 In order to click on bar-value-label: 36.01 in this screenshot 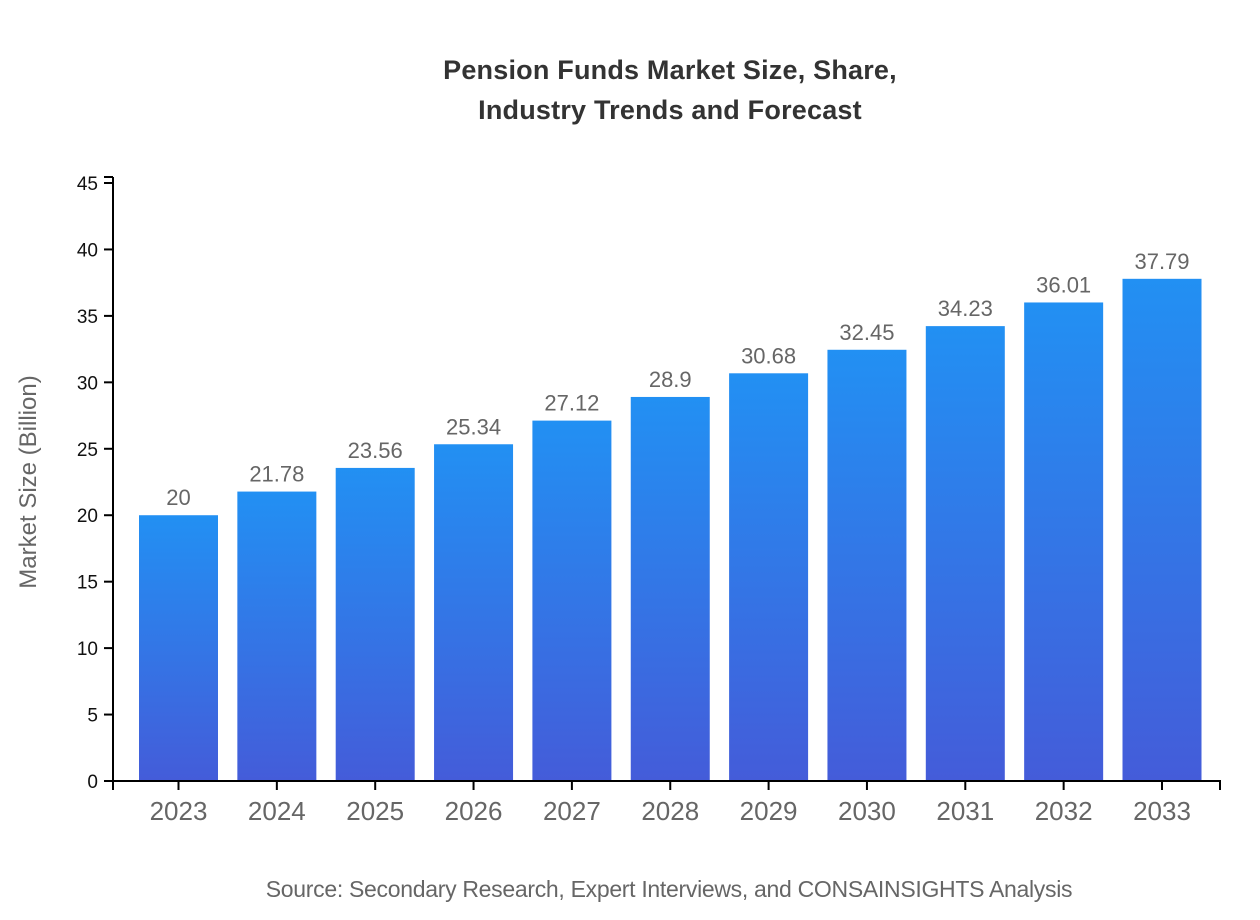, I will do `click(1063, 284)`.